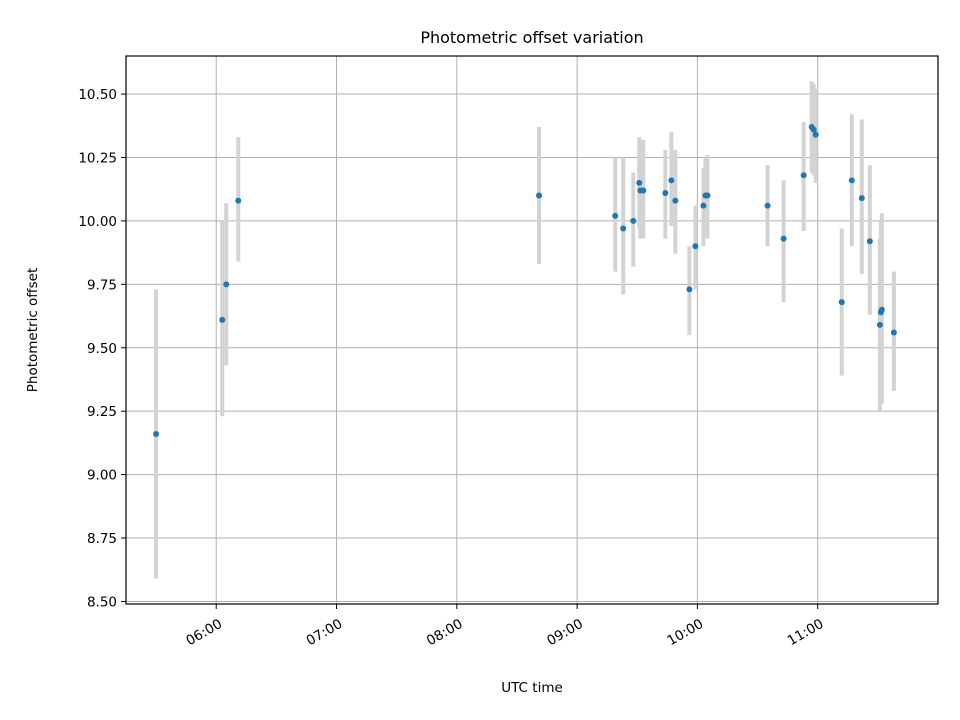 The width and height of the screenshot is (960, 720). I want to click on y-tick-label: 9.25, so click(102, 412).